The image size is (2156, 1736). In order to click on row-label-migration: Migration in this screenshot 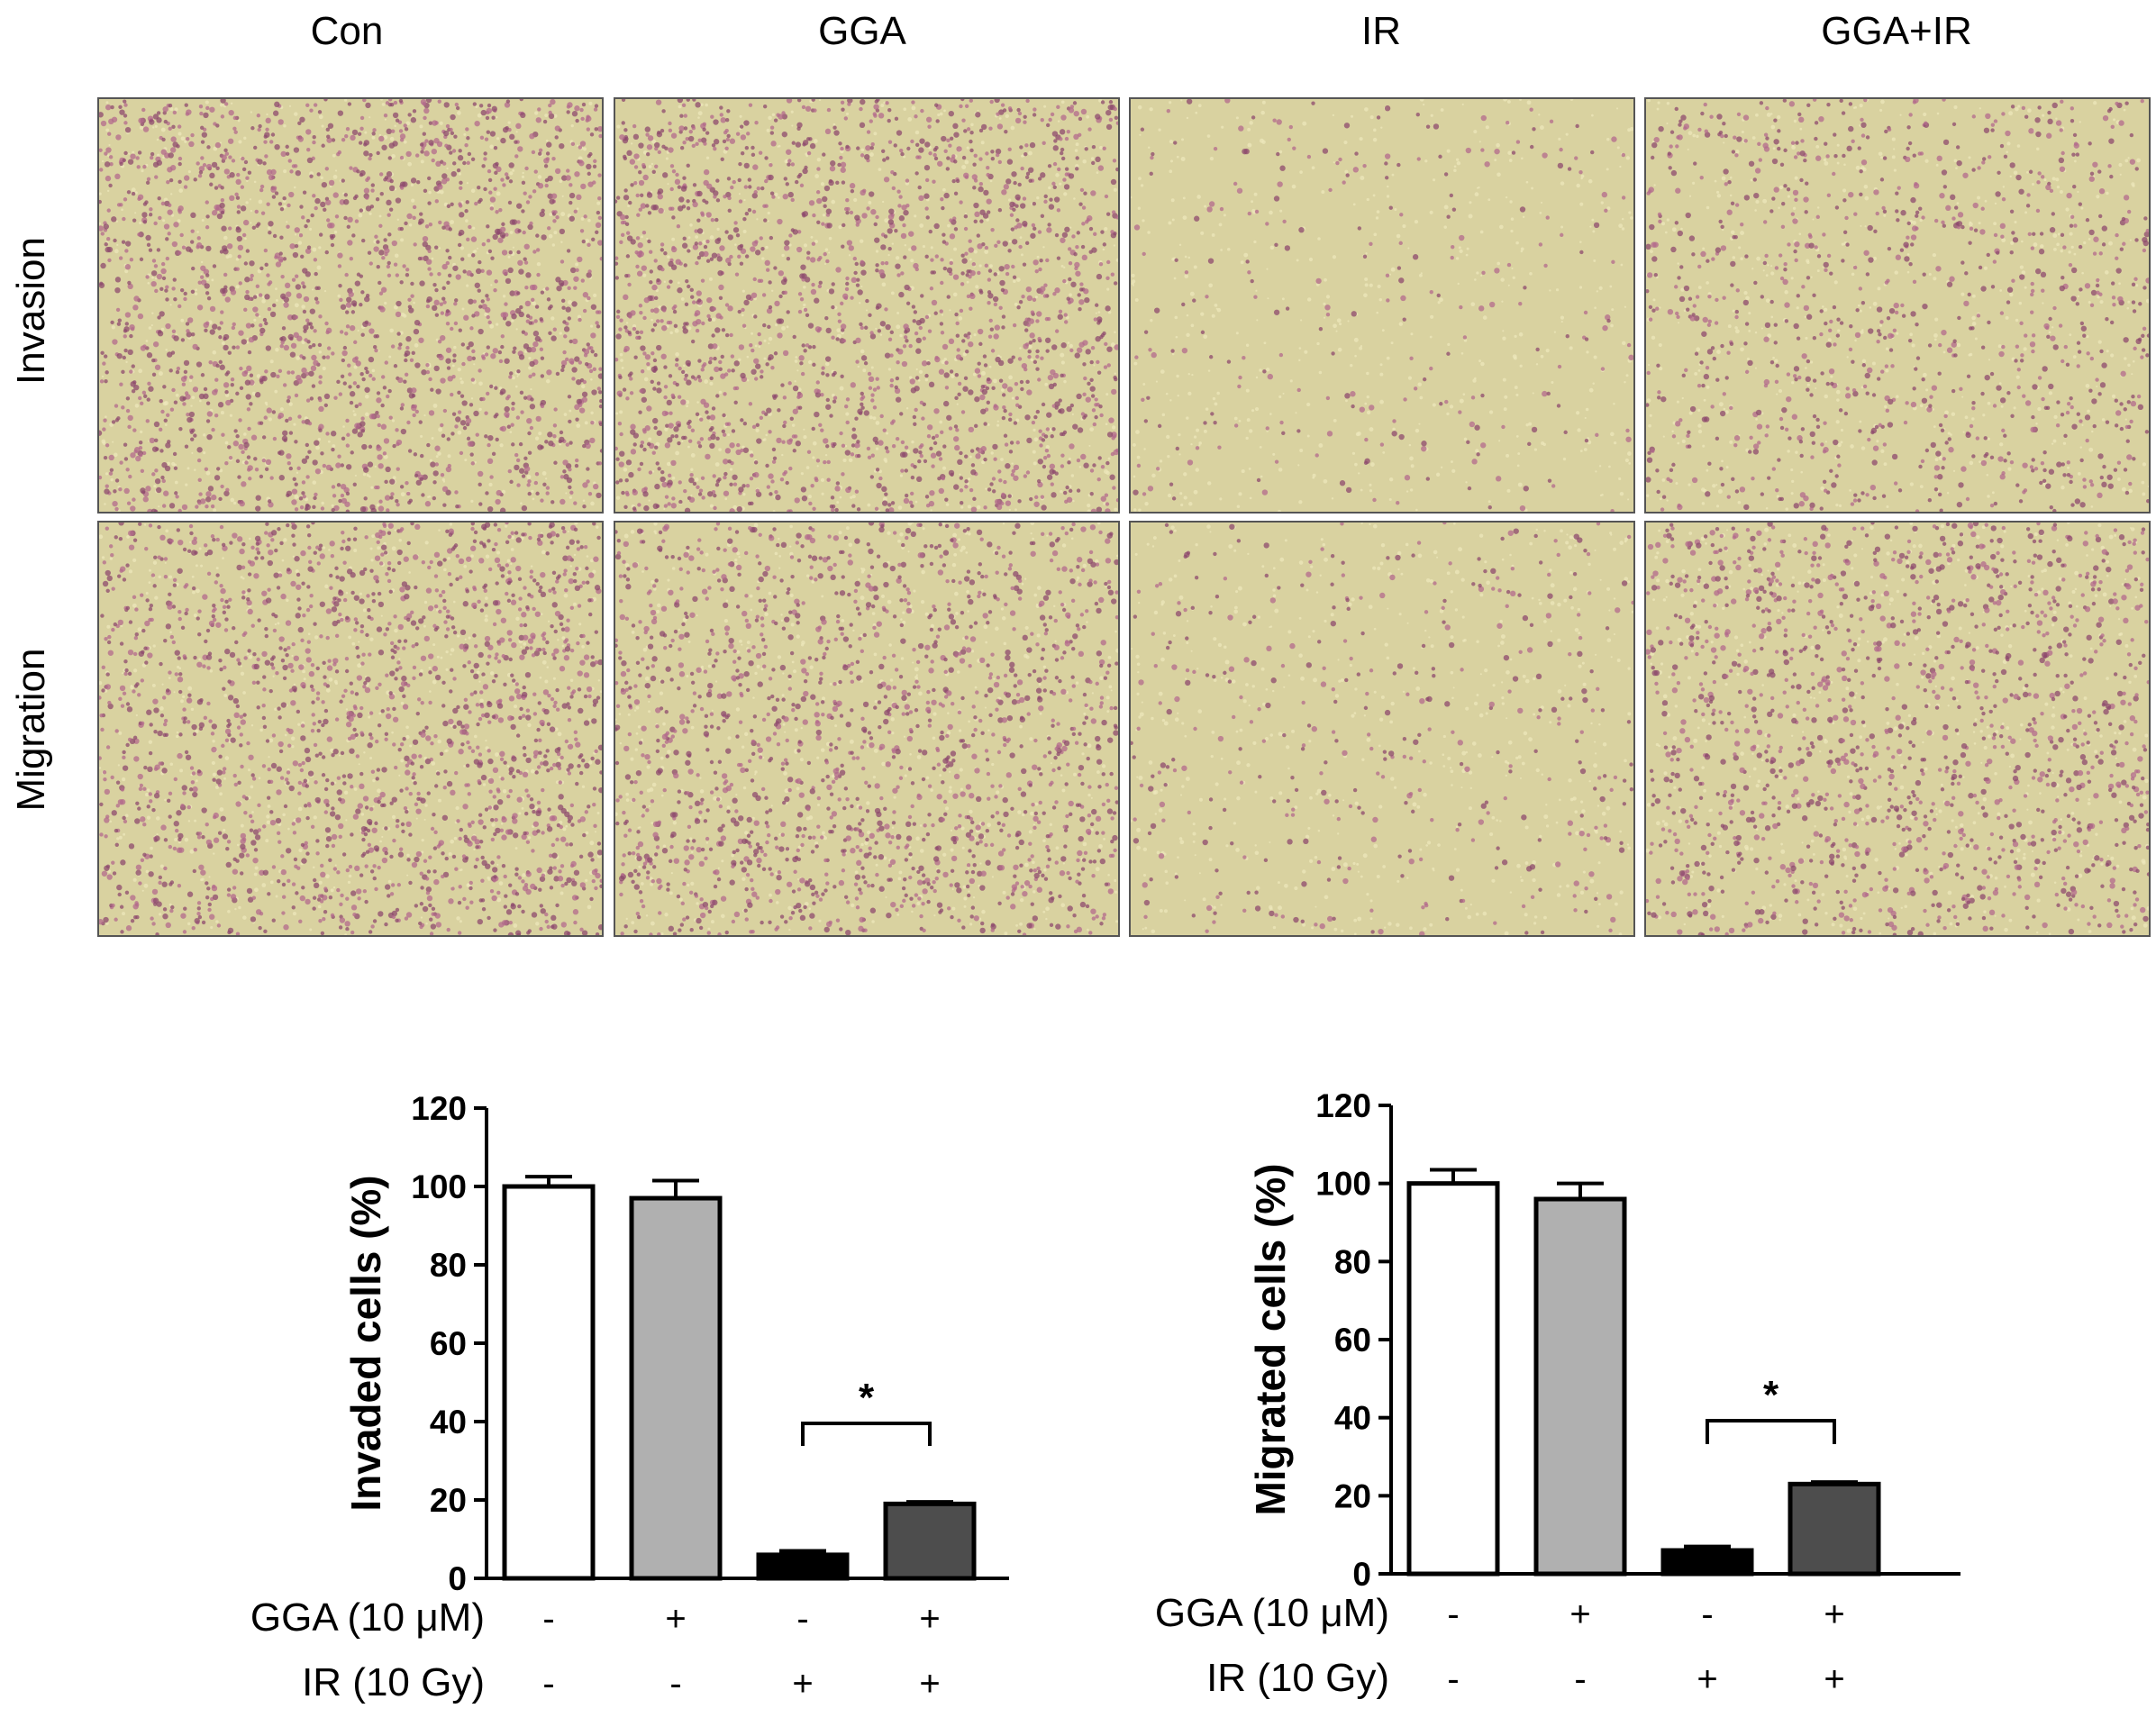, I will do `click(31, 730)`.